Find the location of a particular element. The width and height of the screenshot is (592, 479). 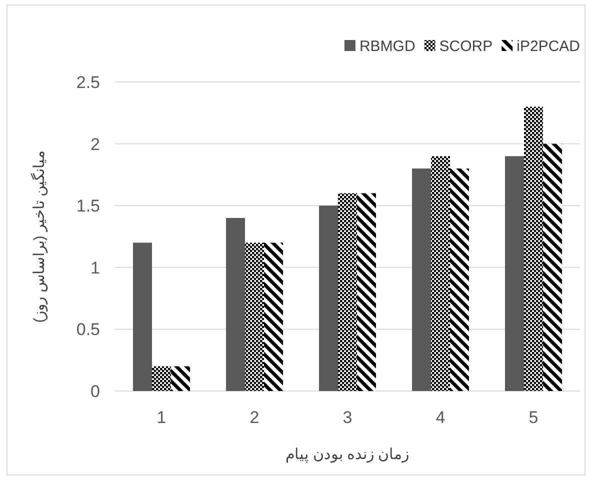

y-axis-title: میانگین تاخیر (براساس روز) is located at coordinates (39, 236).